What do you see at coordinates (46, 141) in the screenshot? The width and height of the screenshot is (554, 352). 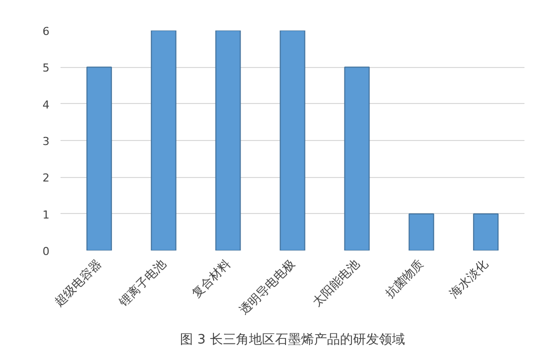 I see `y-tick-label: 3` at bounding box center [46, 141].